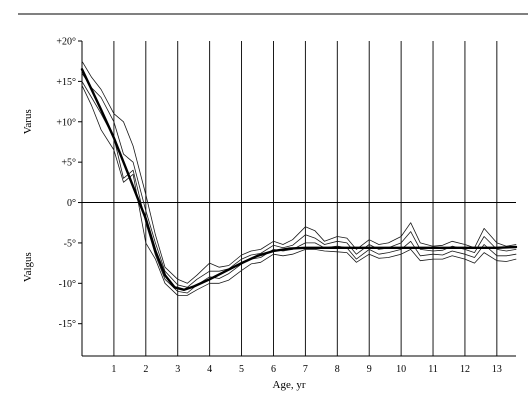  What do you see at coordinates (71, 203) in the screenshot?
I see `y-tick-label-4: 0°` at bounding box center [71, 203].